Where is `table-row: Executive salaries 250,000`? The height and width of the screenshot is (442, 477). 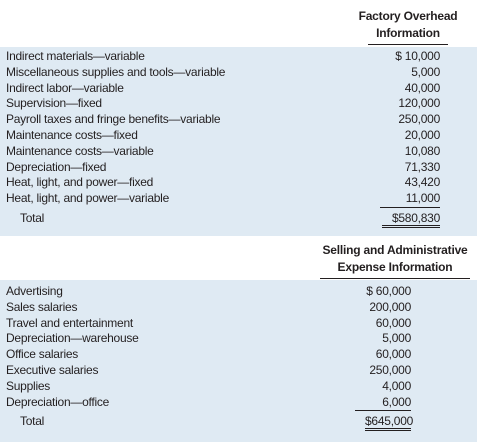 table-row: Executive salaries 250,000 is located at coordinates (238, 371).